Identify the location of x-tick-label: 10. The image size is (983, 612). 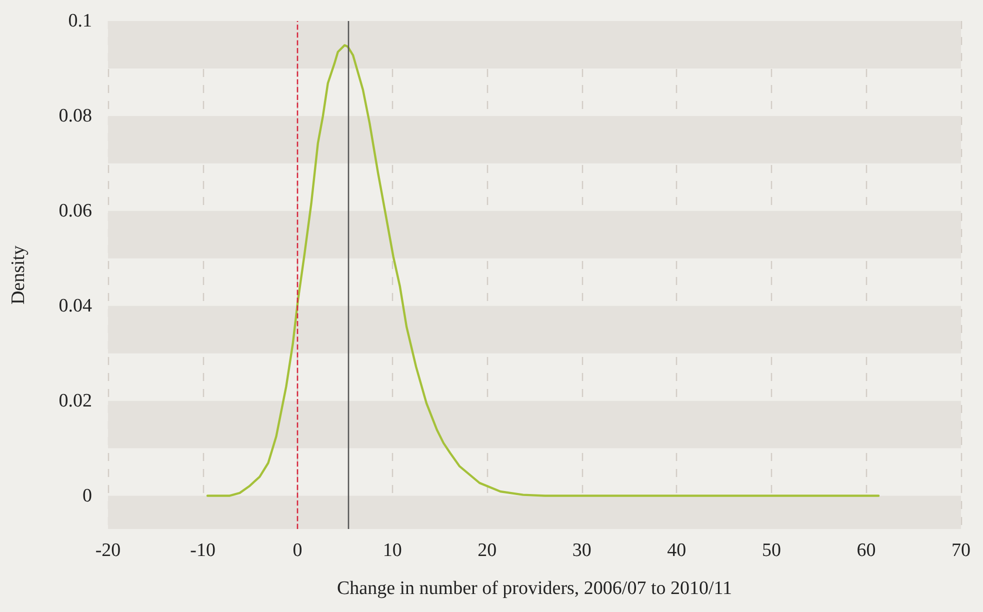
(392, 550).